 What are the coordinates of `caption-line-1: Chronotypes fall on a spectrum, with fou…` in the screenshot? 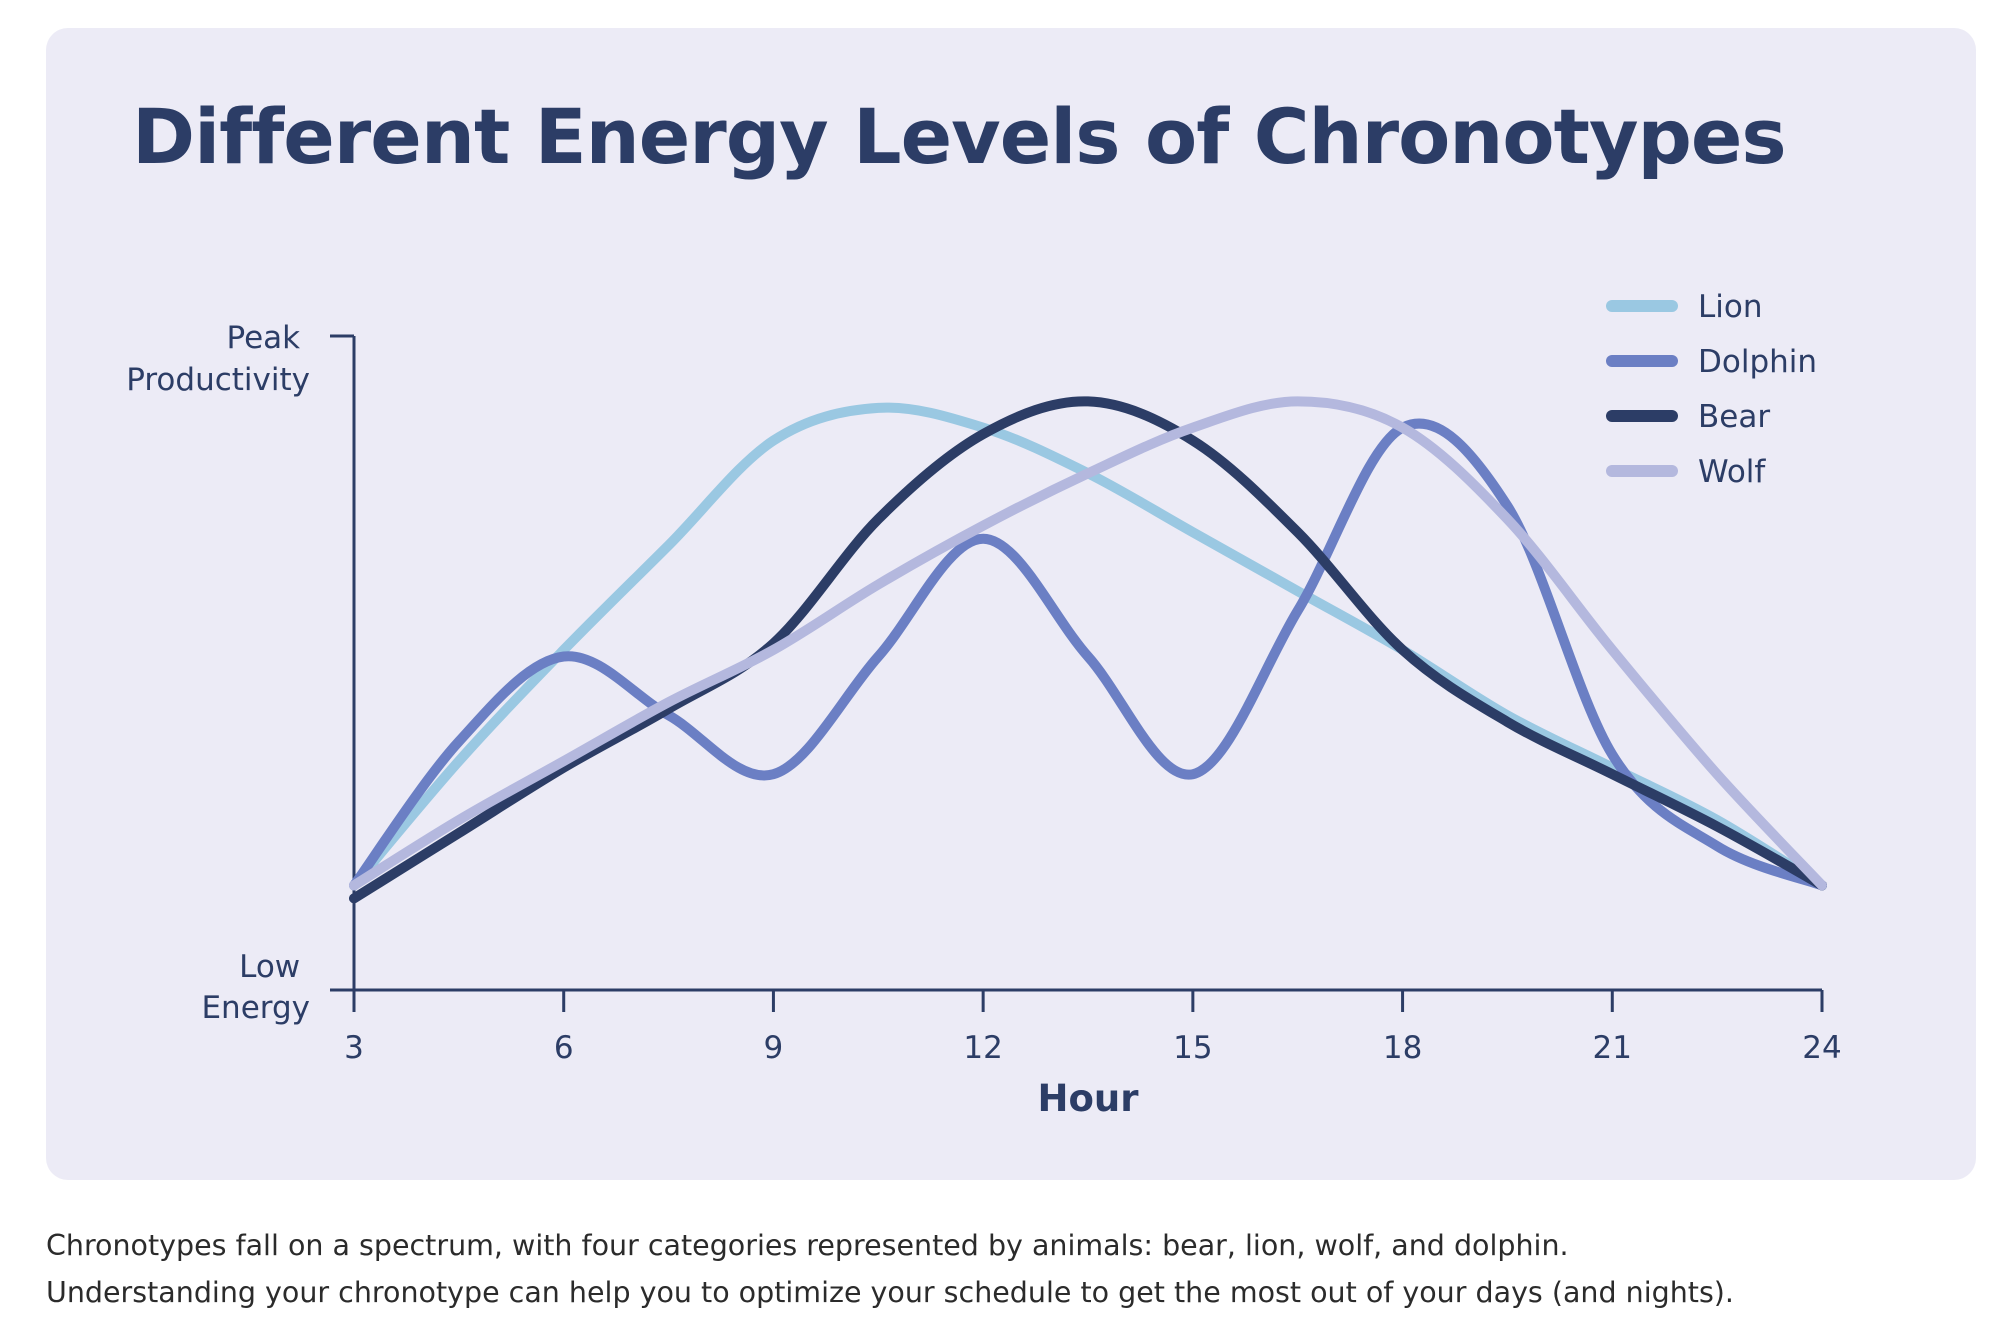 It's located at (807, 1245).